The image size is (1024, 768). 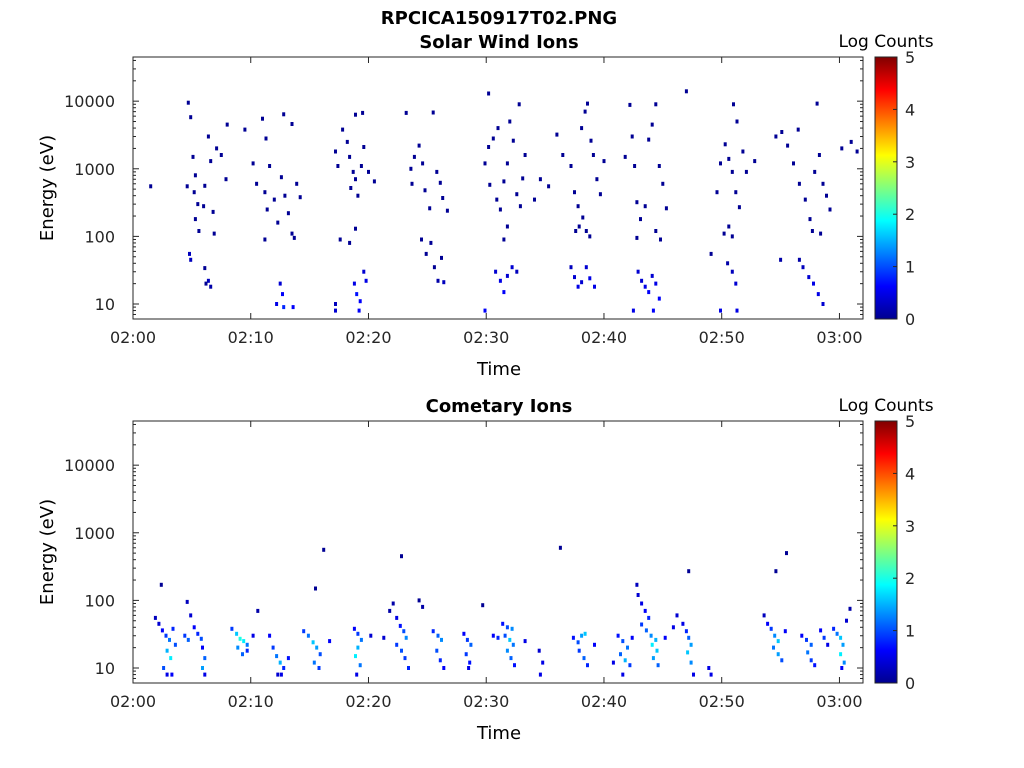 I want to click on y-tick-label: 10, so click(x=105, y=304).